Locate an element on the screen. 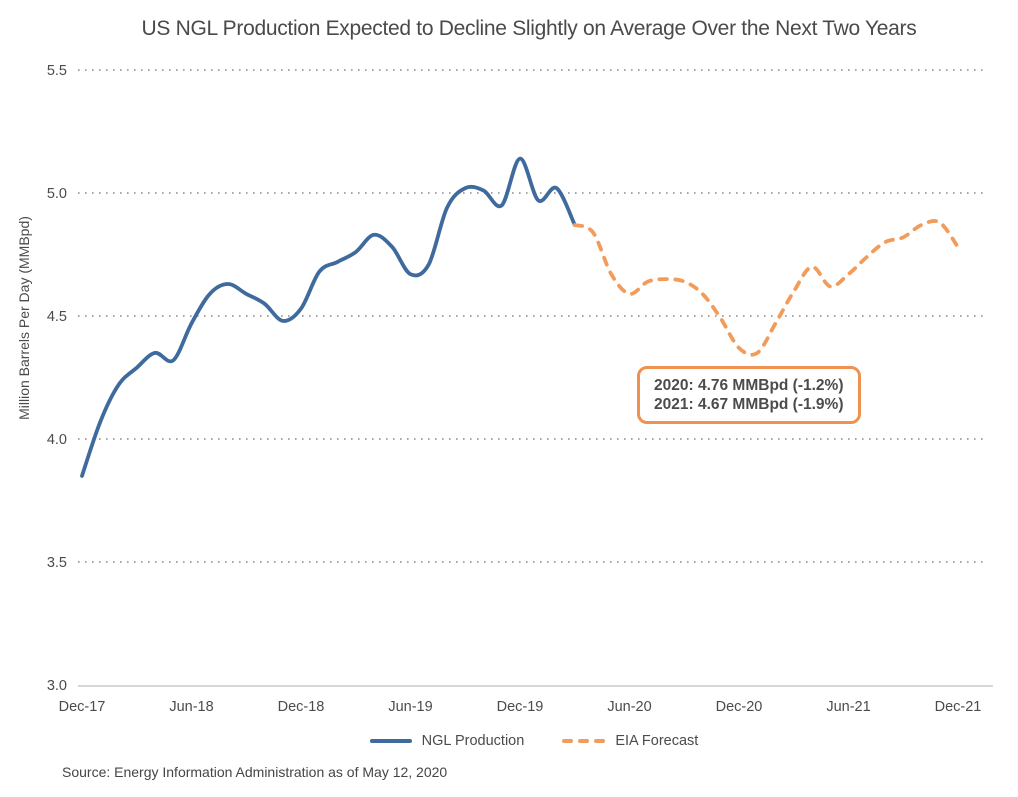  x-tick-label: Jun-18 is located at coordinates (191, 707).